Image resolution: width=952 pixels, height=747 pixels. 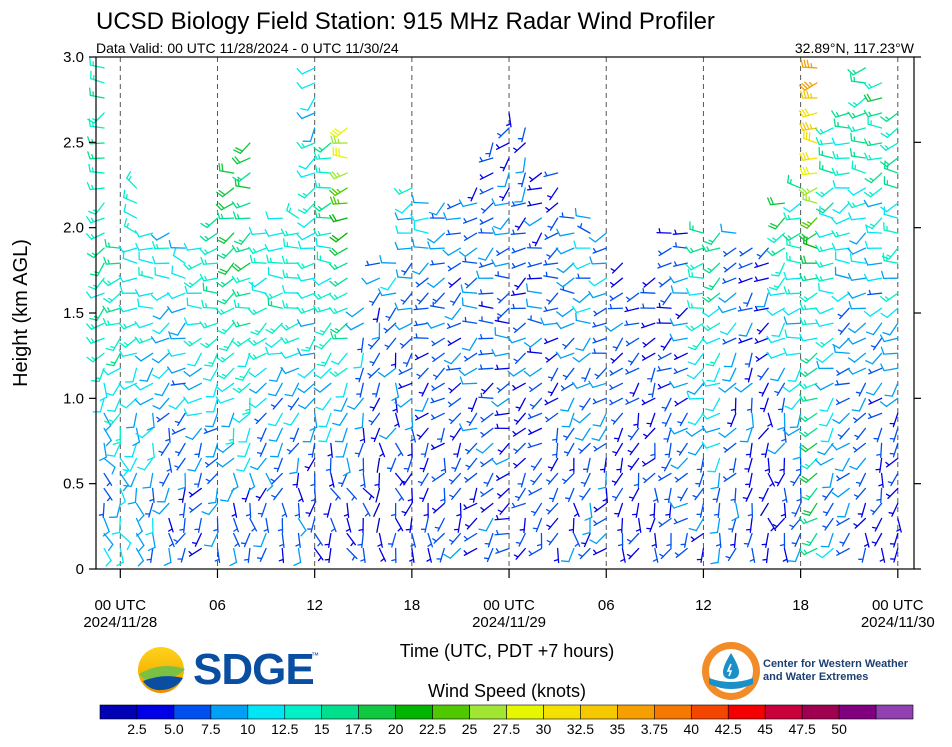 What do you see at coordinates (314, 605) in the screenshot?
I see `x-tick-label: 12` at bounding box center [314, 605].